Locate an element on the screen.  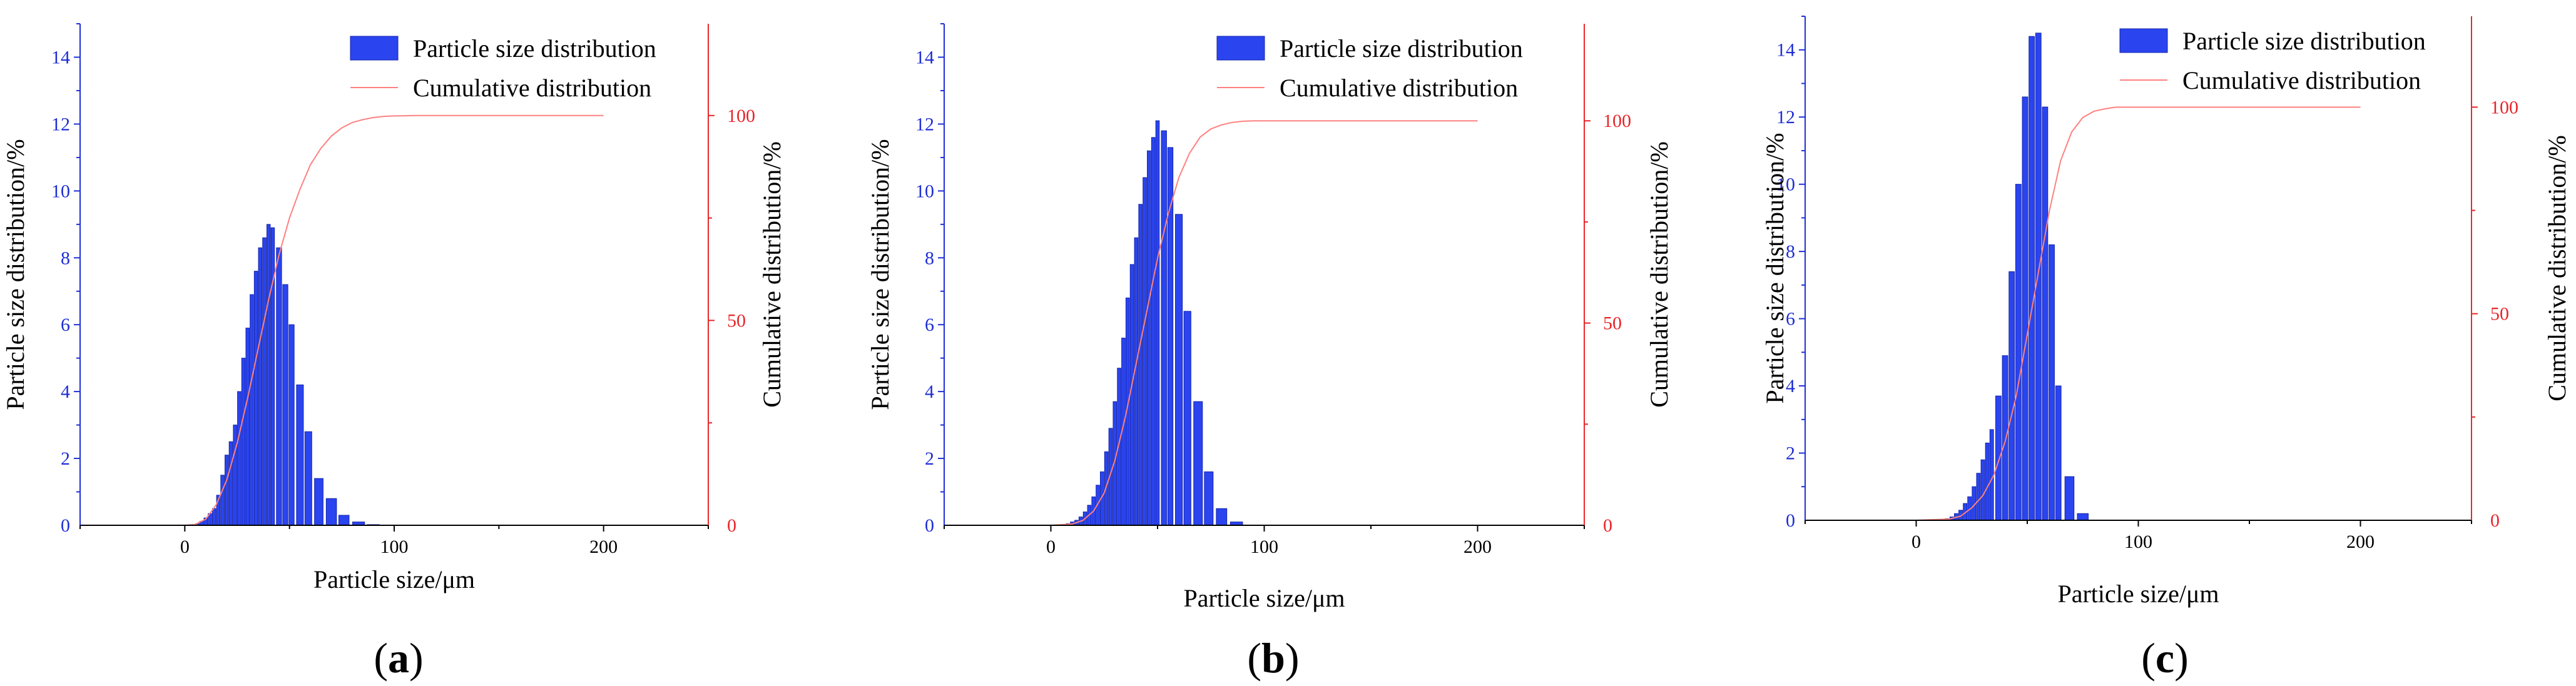
panel-label: (c) is located at coordinates (2165, 658).